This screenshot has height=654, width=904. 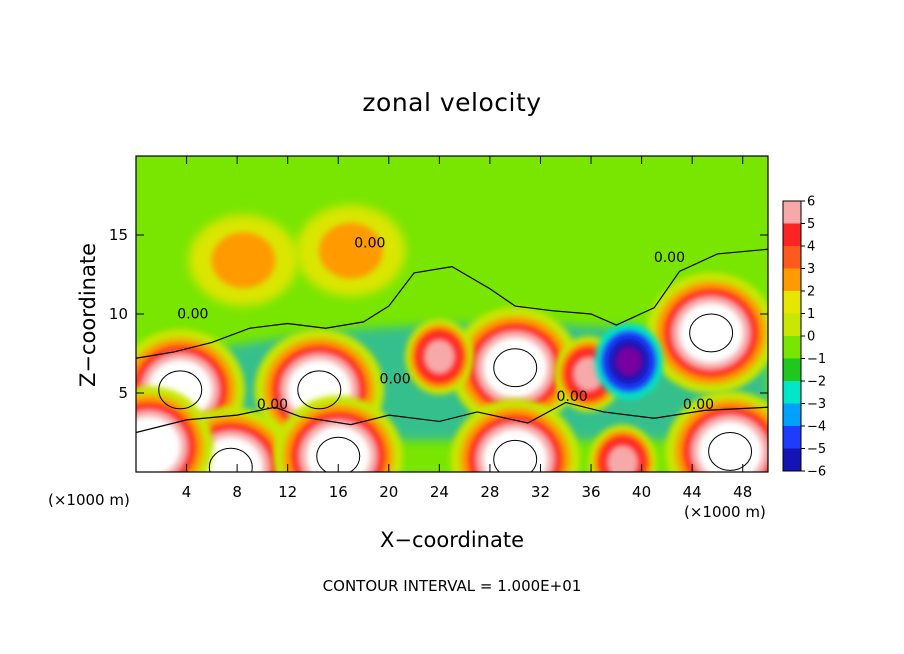 What do you see at coordinates (571, 397) in the screenshot?
I see `contour-label-4: 0.00` at bounding box center [571, 397].